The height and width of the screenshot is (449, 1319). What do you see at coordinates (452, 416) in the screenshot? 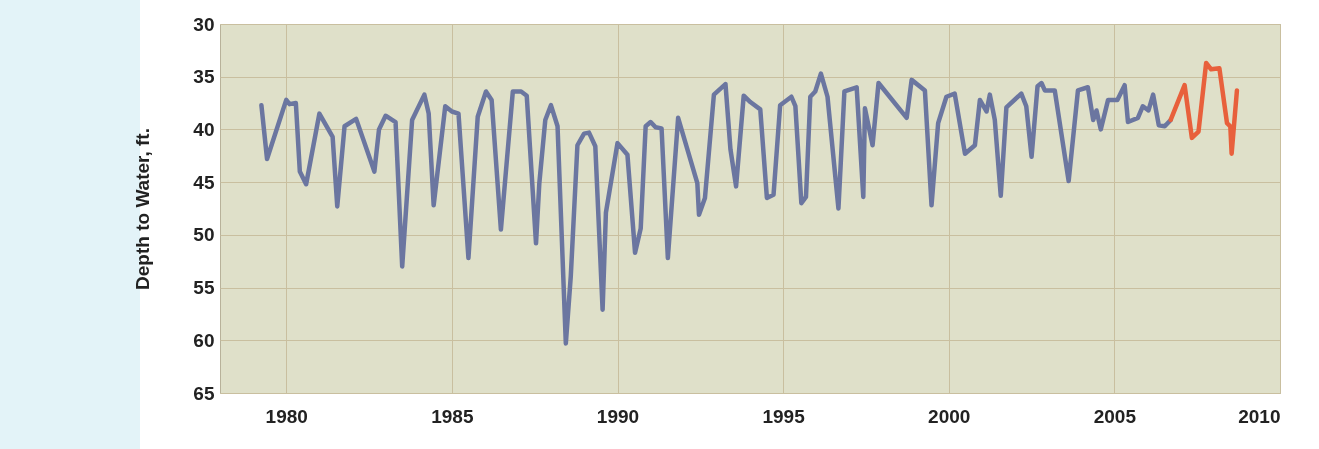
I see `x-tick-label: 1985` at bounding box center [452, 416].